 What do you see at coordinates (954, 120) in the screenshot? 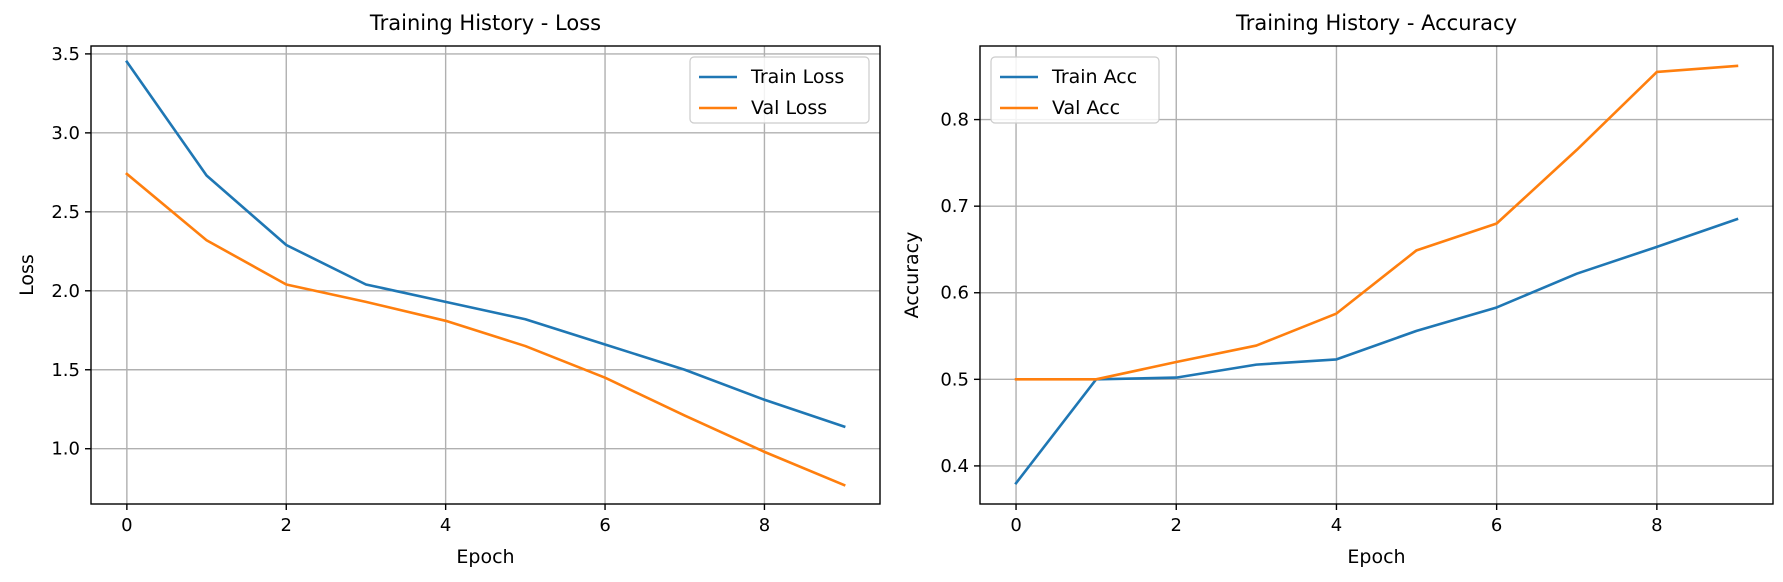
I see `y-tick-label: 0.8` at bounding box center [954, 120].